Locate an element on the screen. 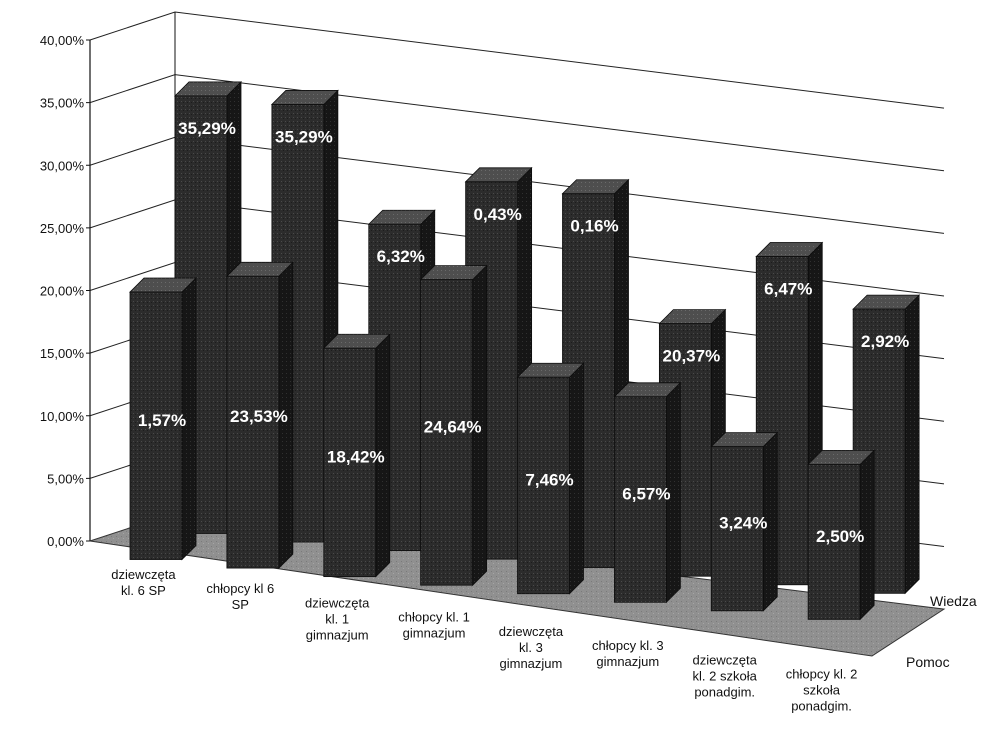  y-tick-label: 0,00% is located at coordinates (65, 541).